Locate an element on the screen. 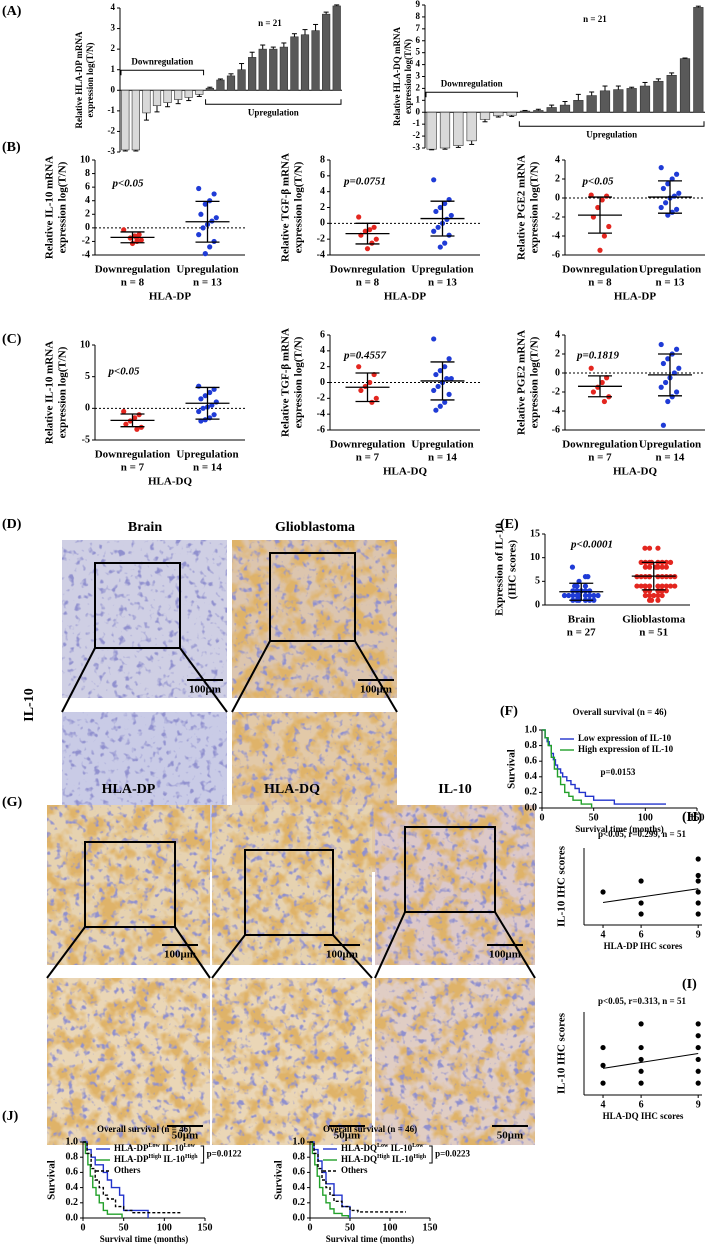  annotation: p=0.4557 is located at coordinates (365, 356).